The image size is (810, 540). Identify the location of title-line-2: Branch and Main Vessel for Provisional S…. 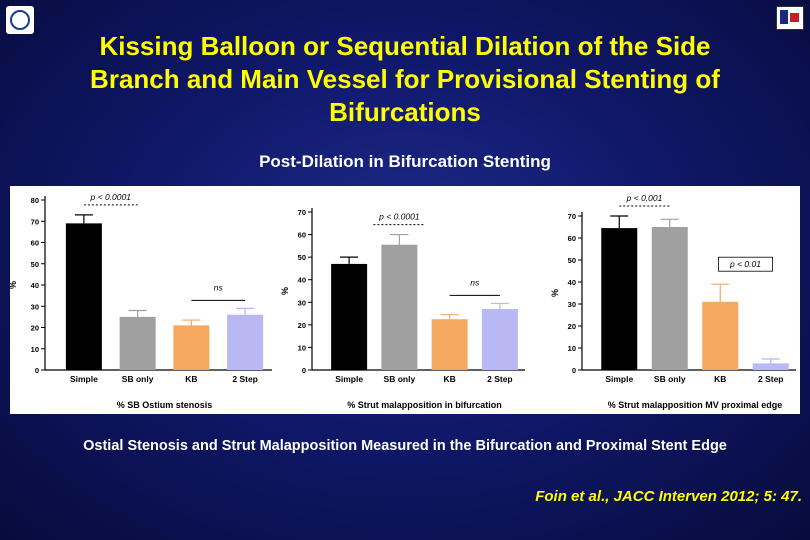
(405, 79).